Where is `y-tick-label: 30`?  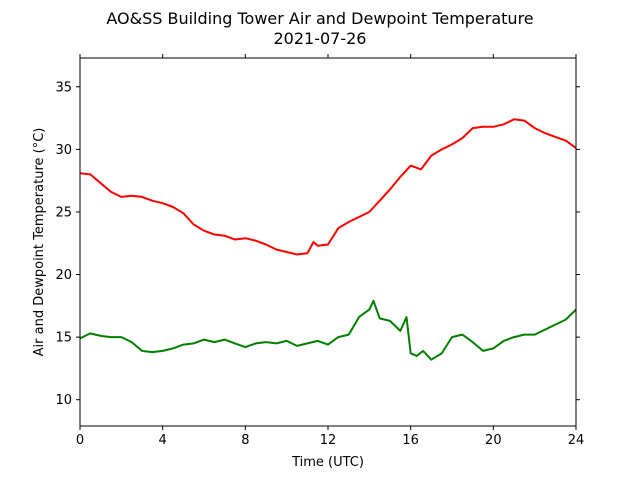
y-tick-label: 30 is located at coordinates (63, 150).